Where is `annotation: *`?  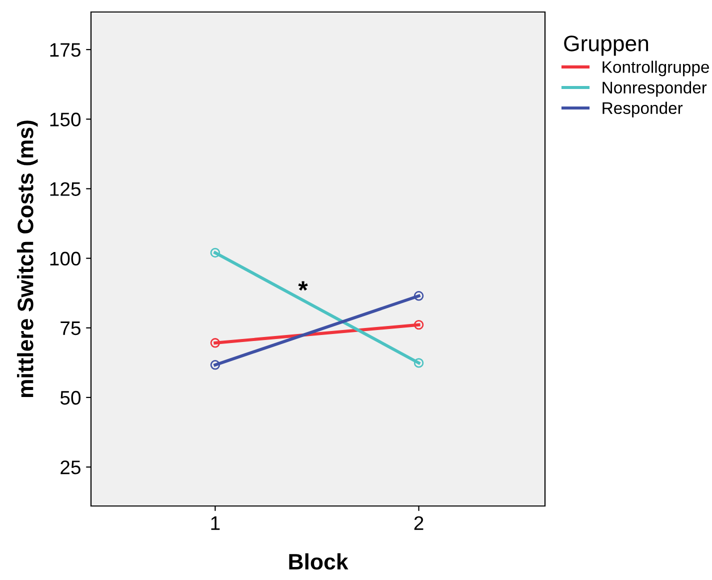
annotation: * is located at coordinates (303, 286).